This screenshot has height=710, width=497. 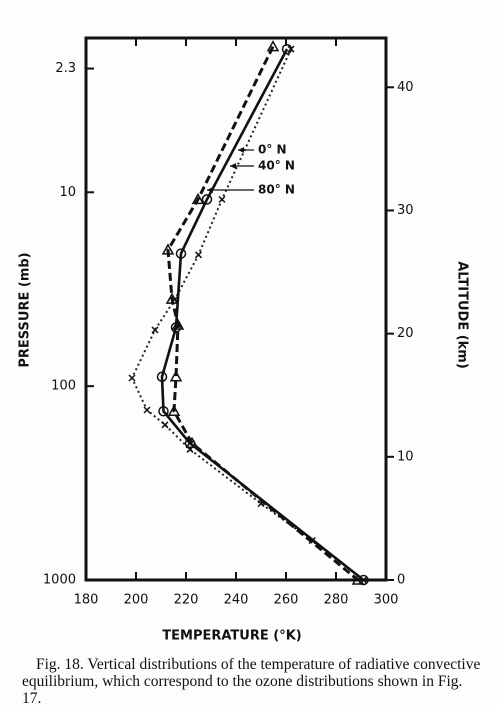 I want to click on series-label: 80° N, so click(x=276, y=190).